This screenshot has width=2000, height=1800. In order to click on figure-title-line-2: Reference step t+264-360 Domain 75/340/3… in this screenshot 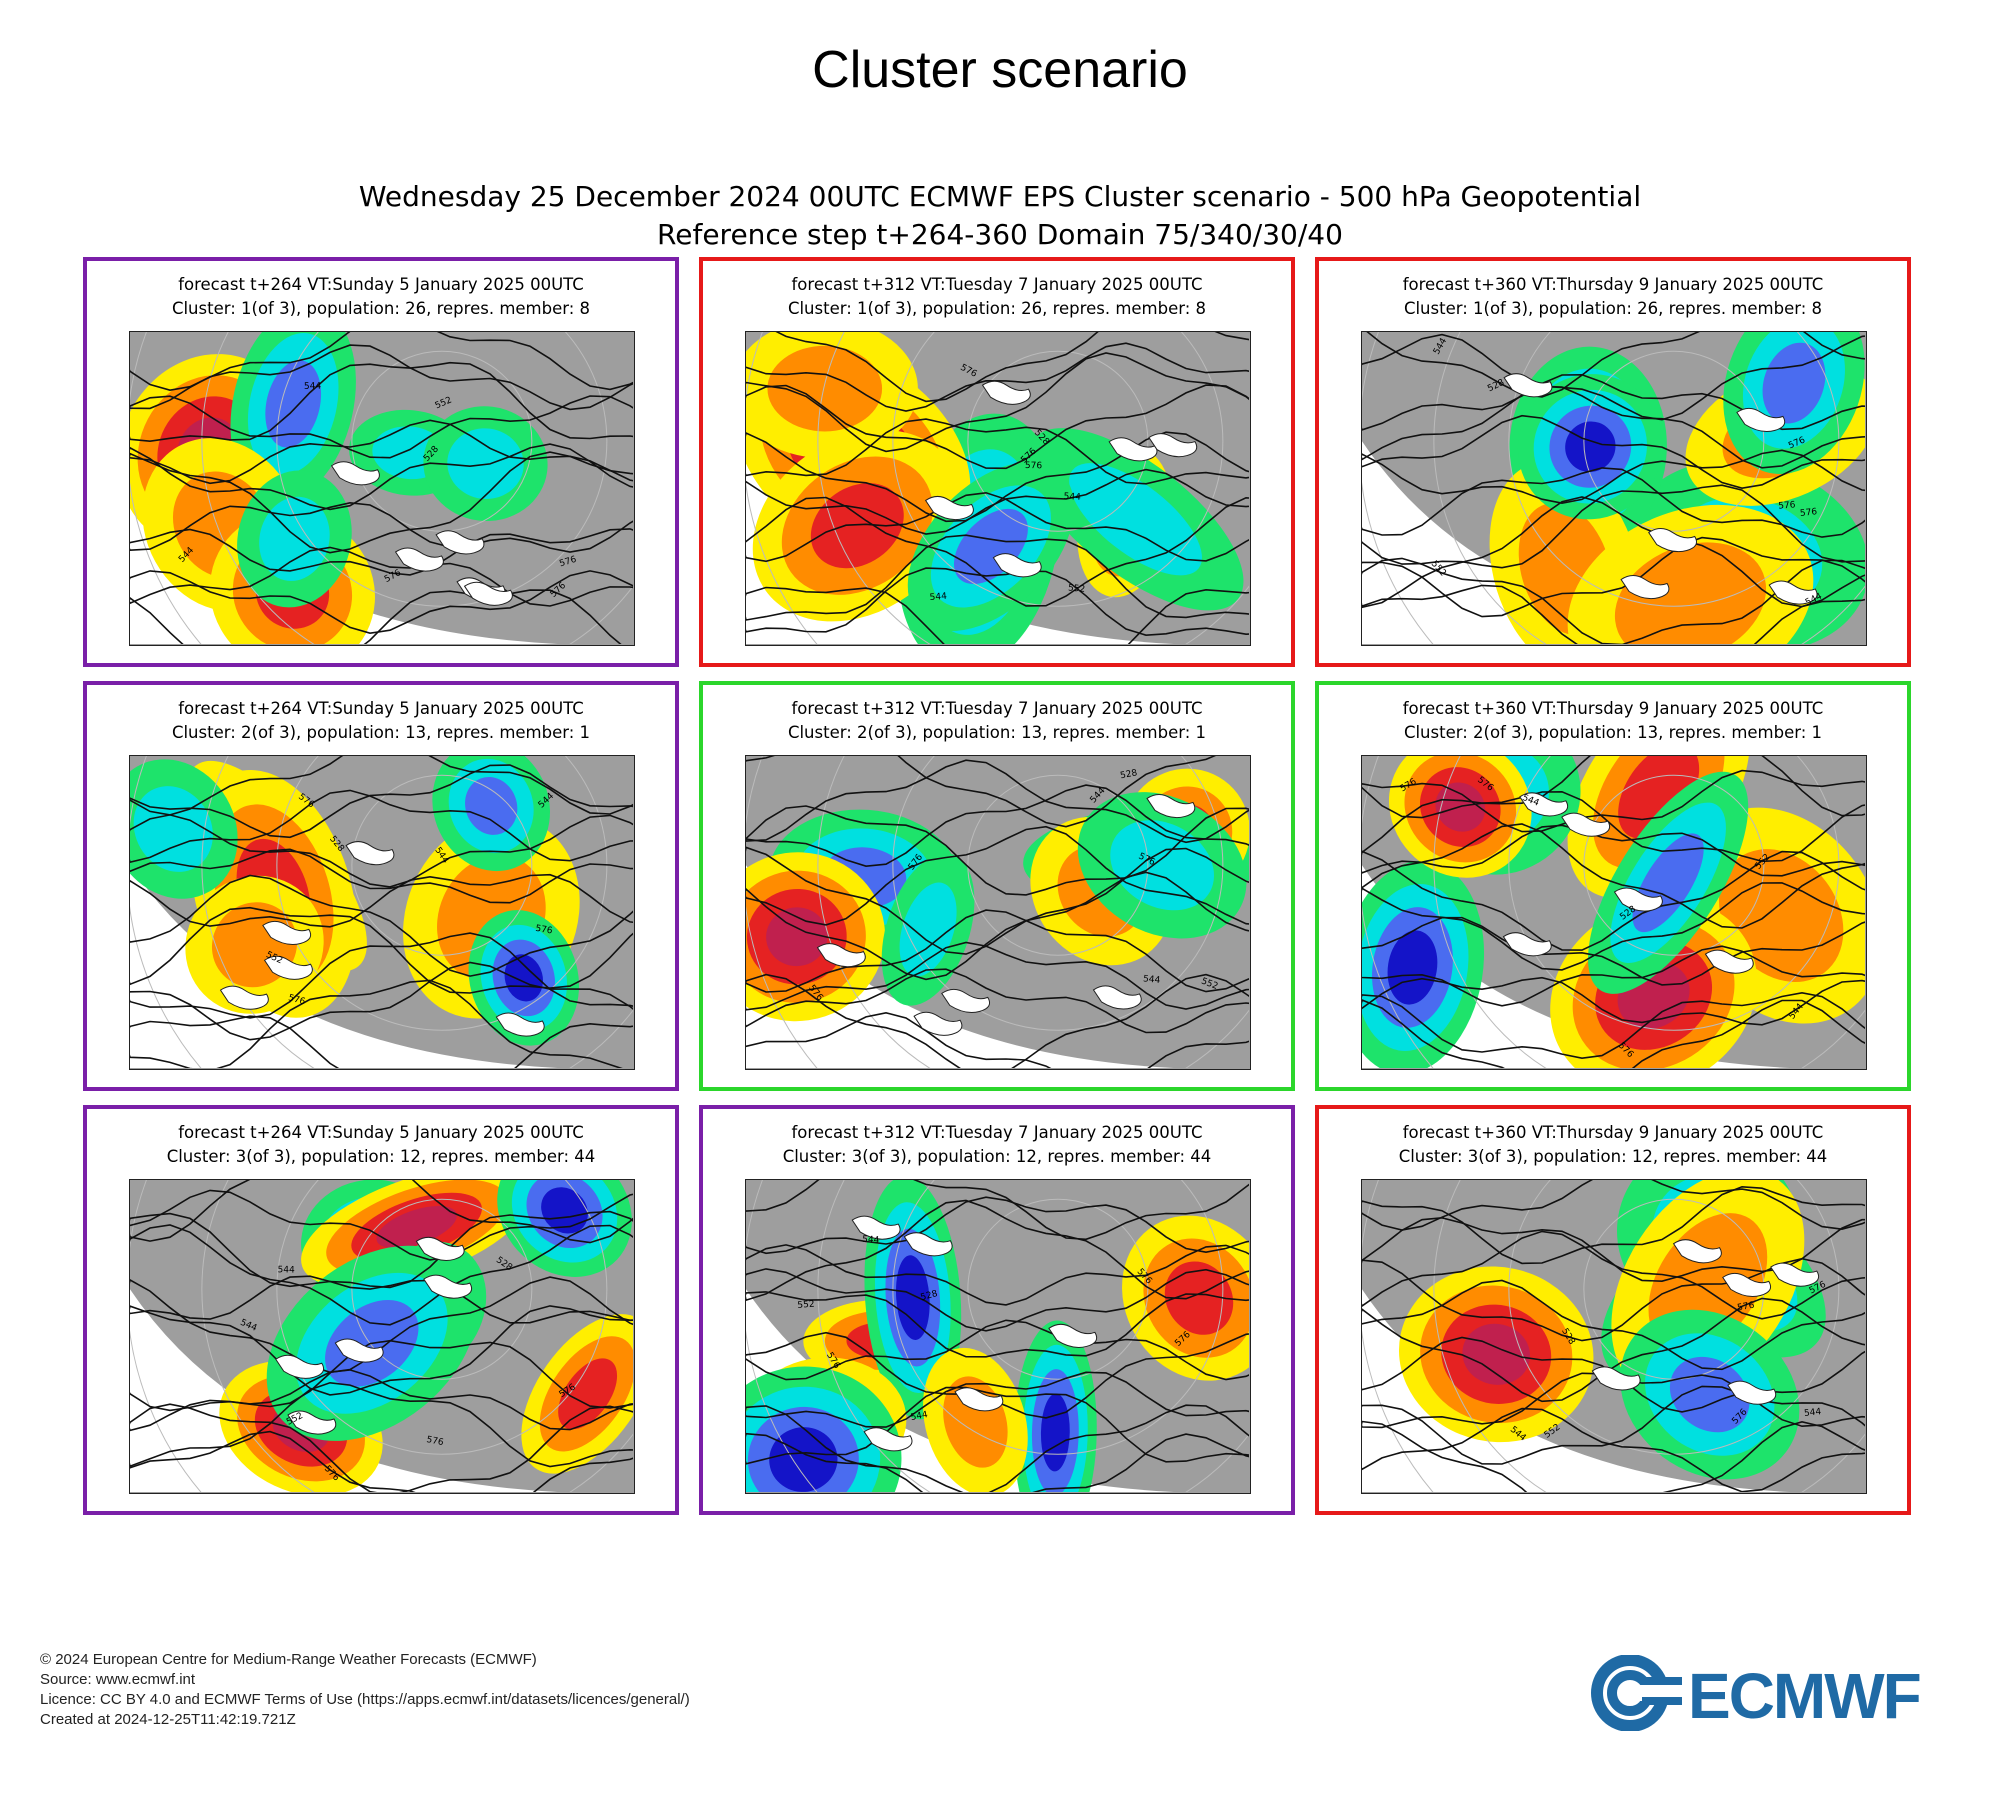, I will do `click(1000, 234)`.